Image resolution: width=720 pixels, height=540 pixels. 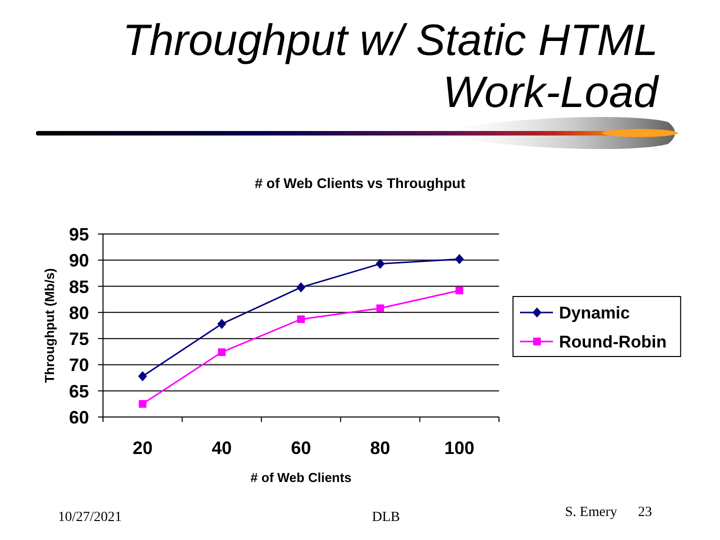 What do you see at coordinates (386, 517) in the screenshot?
I see `text: DLB` at bounding box center [386, 517].